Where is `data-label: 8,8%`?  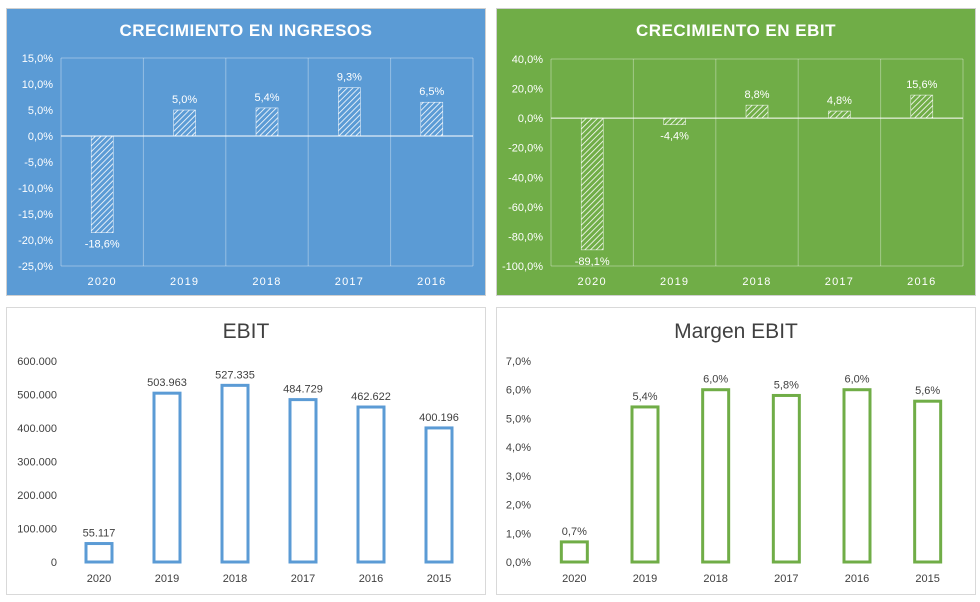
data-label: 8,8% is located at coordinates (756, 95).